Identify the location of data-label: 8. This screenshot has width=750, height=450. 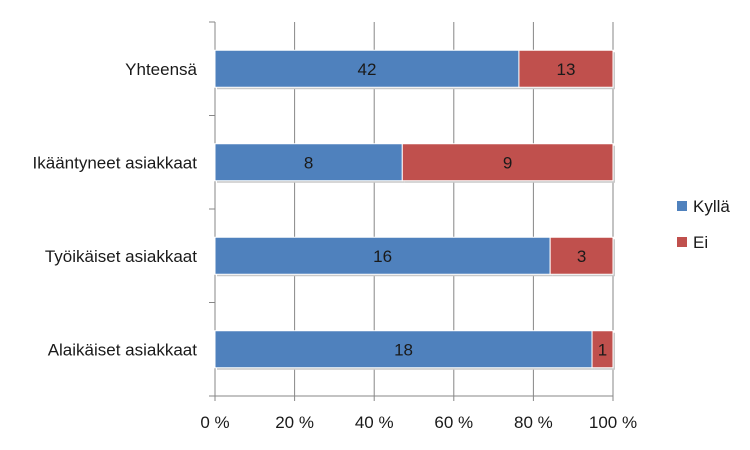
(308, 162).